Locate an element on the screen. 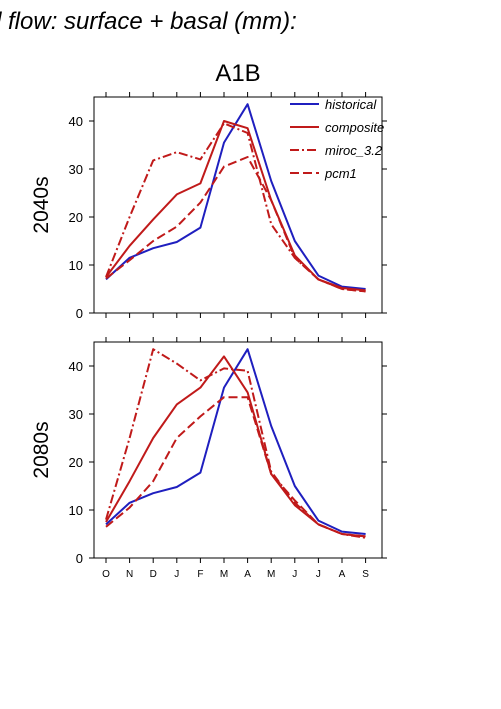 The width and height of the screenshot is (501, 709). legend-entry: miroc_3.2 is located at coordinates (354, 150).